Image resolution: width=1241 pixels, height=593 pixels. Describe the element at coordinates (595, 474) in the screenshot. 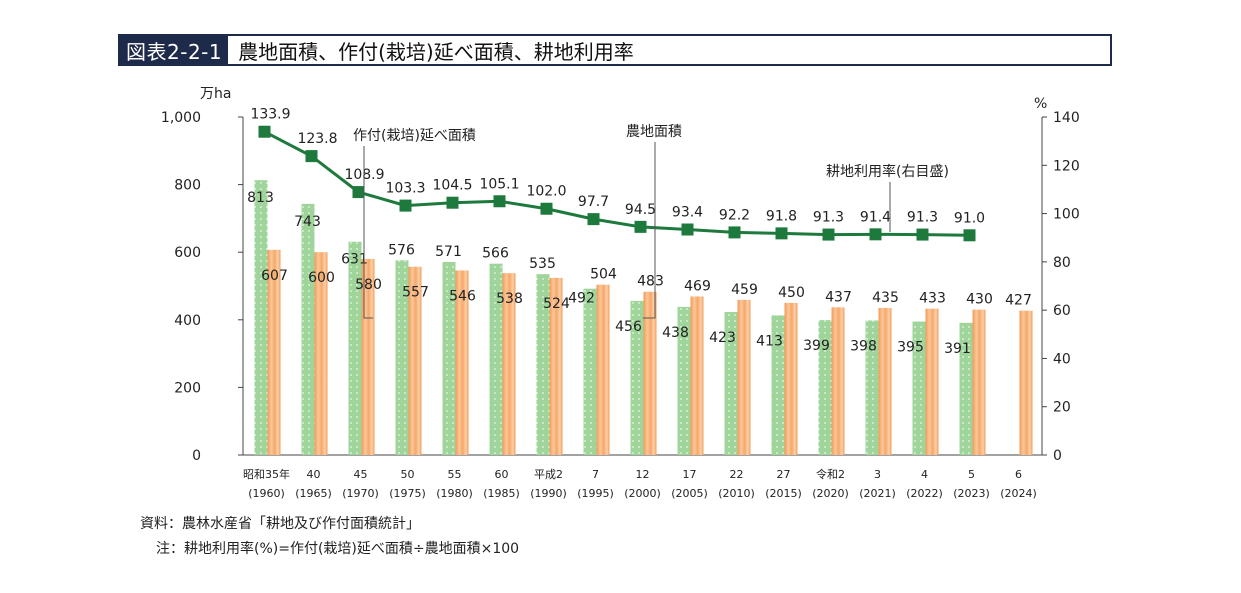

I see `x-tick-label-era: 7` at that location.